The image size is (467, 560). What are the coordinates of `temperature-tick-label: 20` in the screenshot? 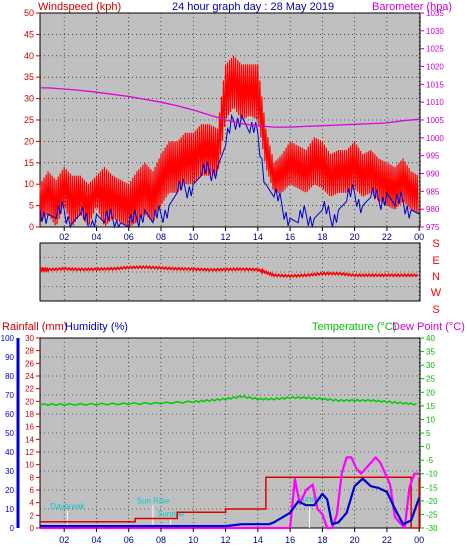 It's located at (430, 392).